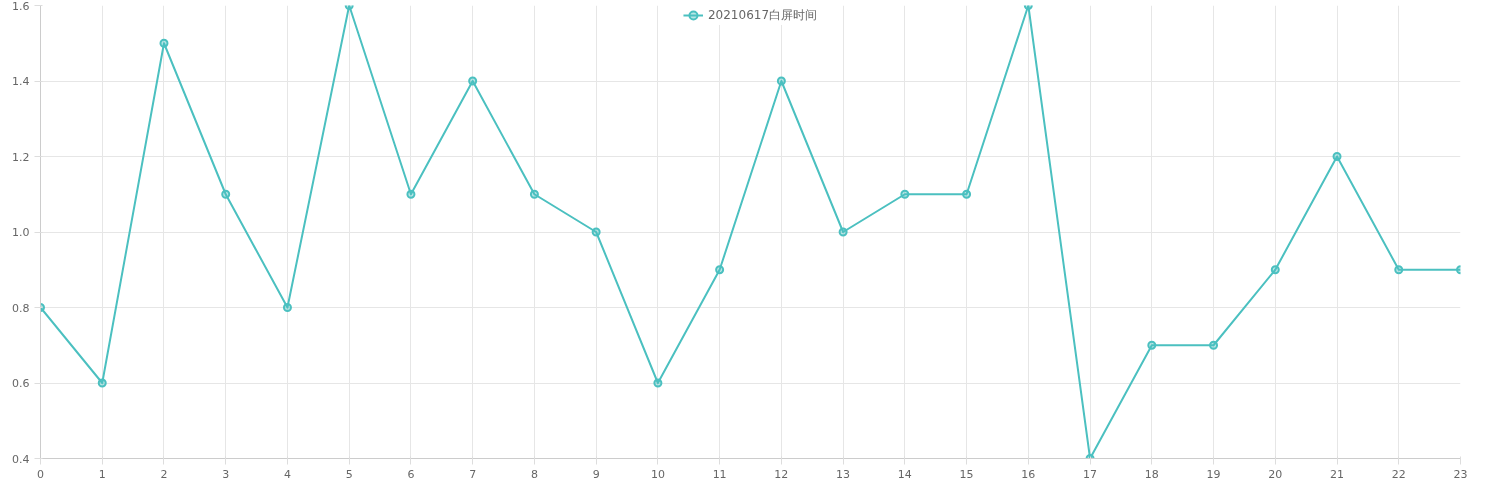  Describe the element at coordinates (287, 474) in the screenshot. I see `x-tick-label: 4` at that location.